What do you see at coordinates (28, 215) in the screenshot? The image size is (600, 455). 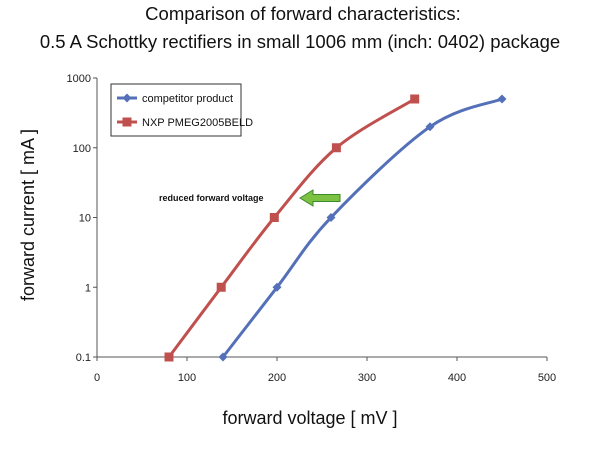 I see `y-axis-label: forward current [ mA ]` at bounding box center [28, 215].